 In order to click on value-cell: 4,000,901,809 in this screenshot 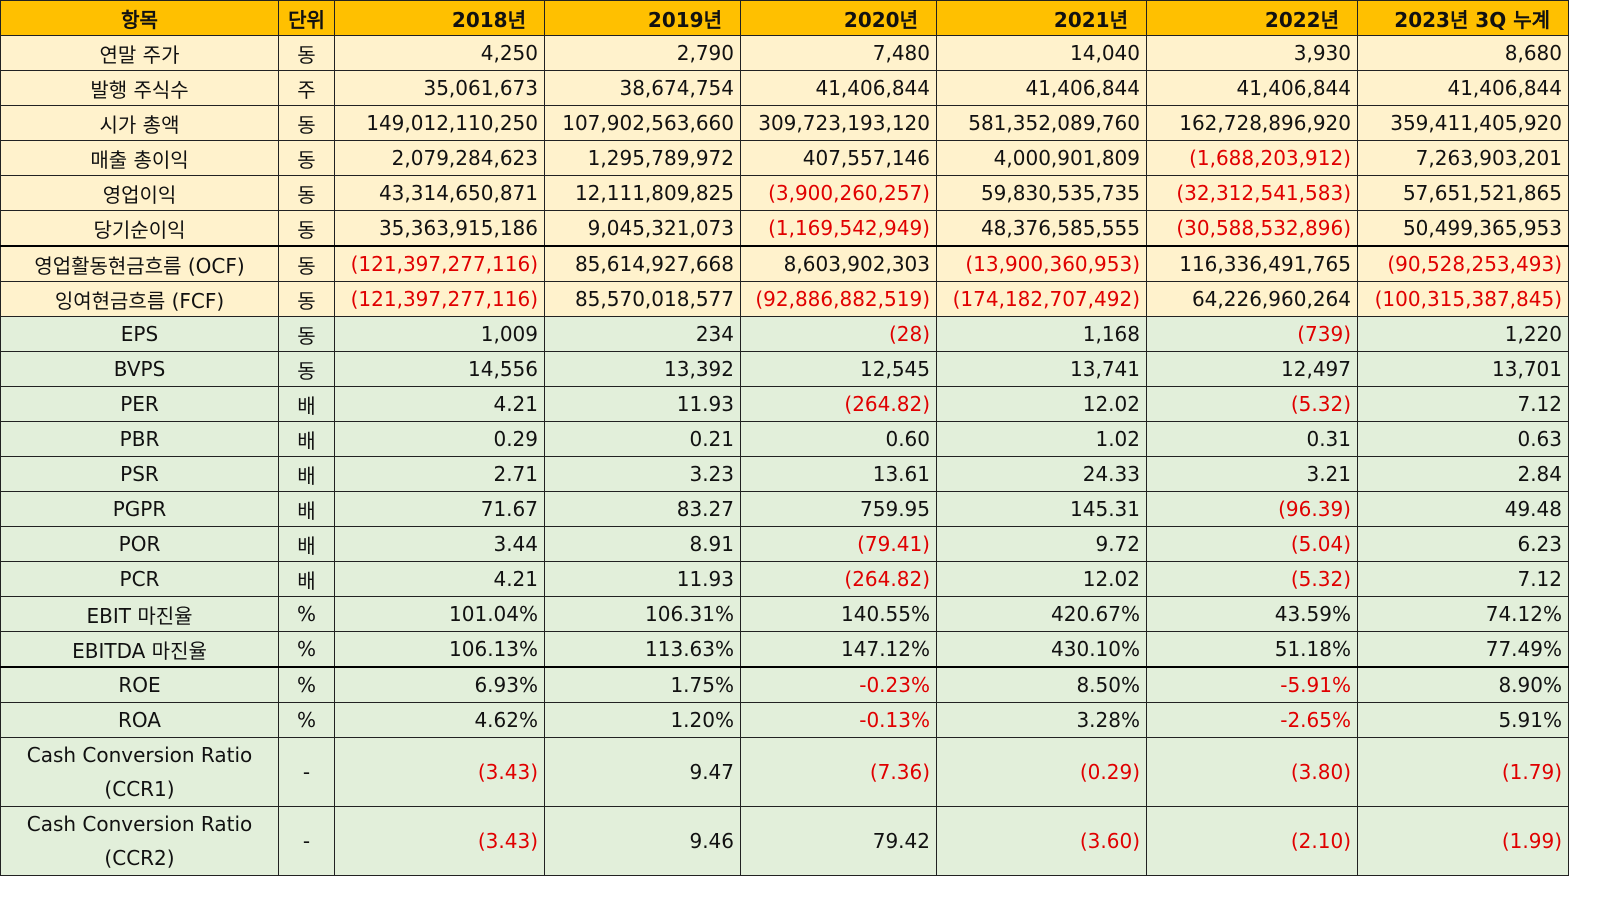, I will do `click(1041, 158)`.